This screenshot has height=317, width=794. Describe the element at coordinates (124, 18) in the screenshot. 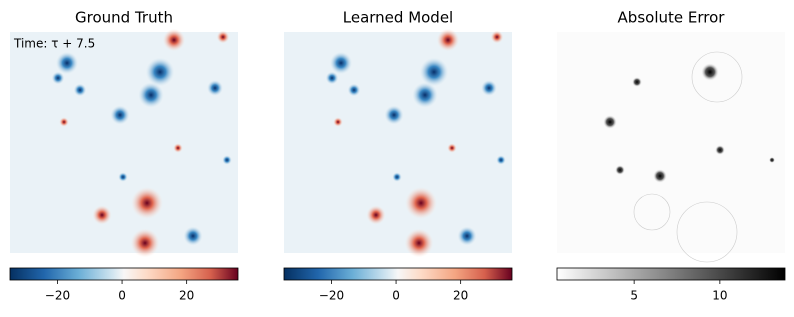

I see `panel-title: Ground Truth` at that location.